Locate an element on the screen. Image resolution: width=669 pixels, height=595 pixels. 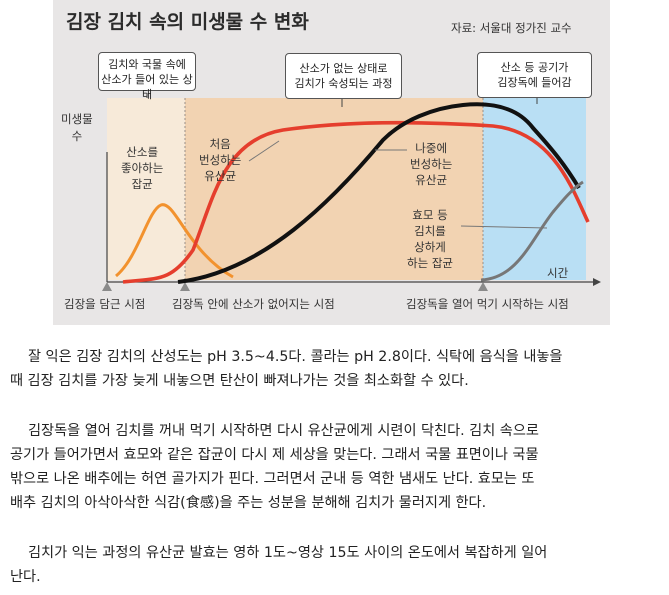
phase-1-label-line-1: 김치와 국물 속에 is located at coordinates (147, 64).